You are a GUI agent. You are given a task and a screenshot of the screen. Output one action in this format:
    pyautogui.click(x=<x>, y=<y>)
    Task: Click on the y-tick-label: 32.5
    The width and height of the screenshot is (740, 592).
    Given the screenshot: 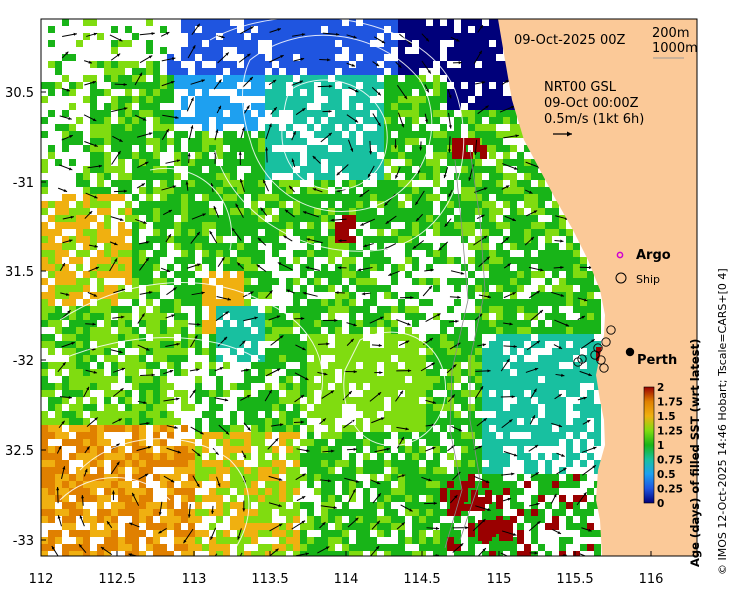 What is the action you would take?
    pyautogui.click(x=19, y=451)
    